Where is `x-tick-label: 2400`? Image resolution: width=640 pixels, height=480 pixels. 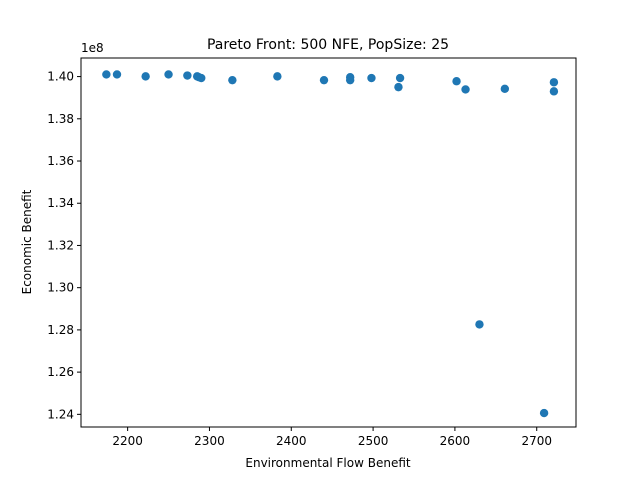 x-tick-label: 2400 is located at coordinates (291, 441).